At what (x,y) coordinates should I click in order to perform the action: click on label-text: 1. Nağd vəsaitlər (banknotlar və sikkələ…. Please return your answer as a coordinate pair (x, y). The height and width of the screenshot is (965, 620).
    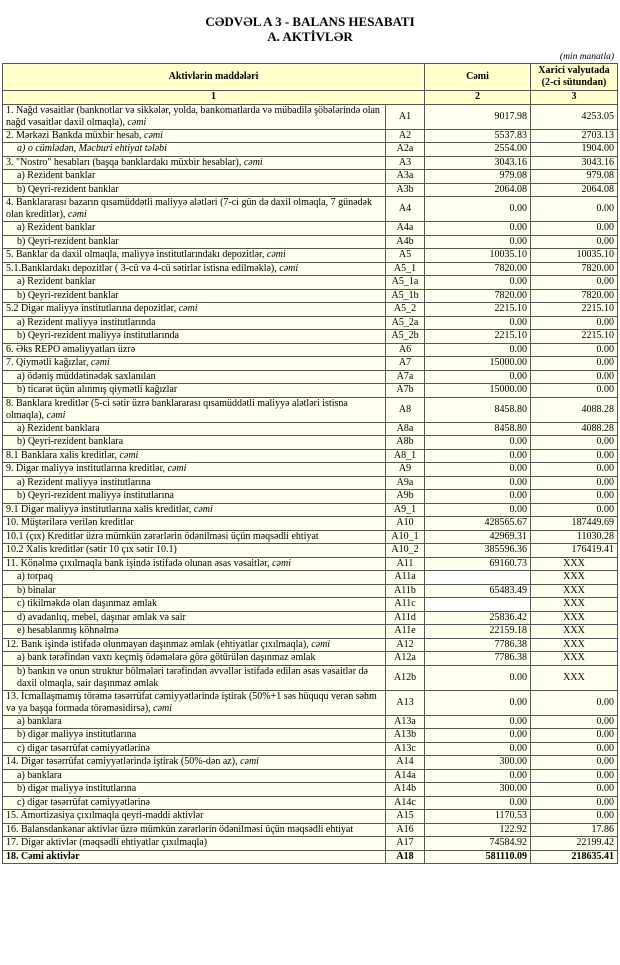
    Looking at the image, I should click on (193, 116).